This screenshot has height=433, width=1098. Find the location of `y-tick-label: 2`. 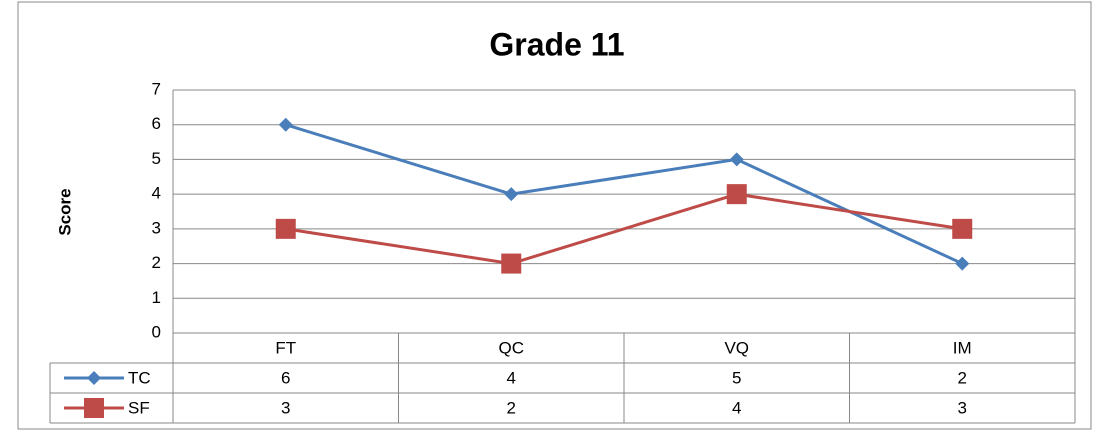

y-tick-label: 2 is located at coordinates (156, 262).